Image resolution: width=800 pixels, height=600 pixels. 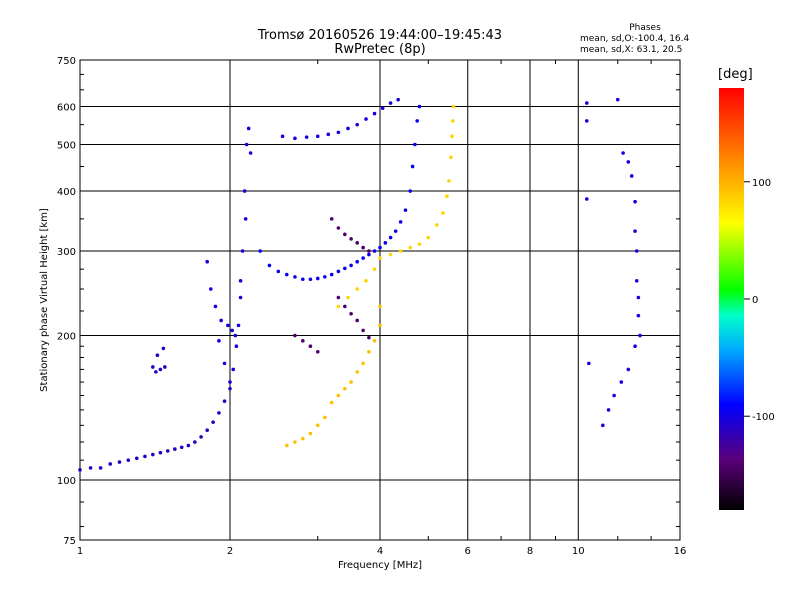 I want to click on colorbar-tick-label: 100, so click(x=761, y=183).